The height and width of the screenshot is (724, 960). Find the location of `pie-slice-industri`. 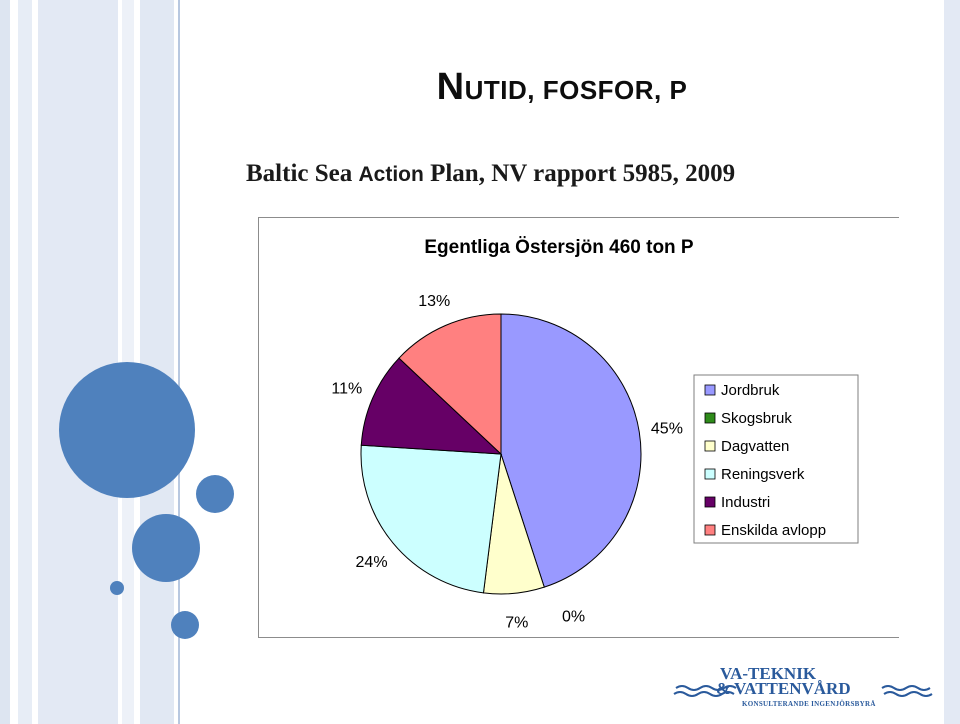

pie-slice-industri is located at coordinates (431, 406).